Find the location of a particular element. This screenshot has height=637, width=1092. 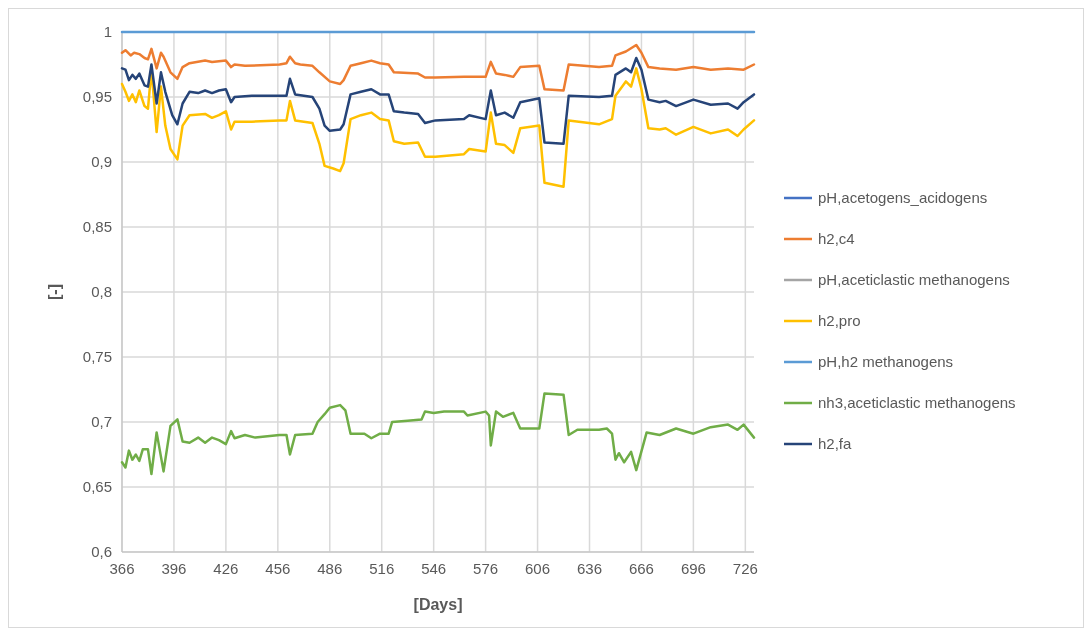

x-tick-label: 636 is located at coordinates (589, 568).